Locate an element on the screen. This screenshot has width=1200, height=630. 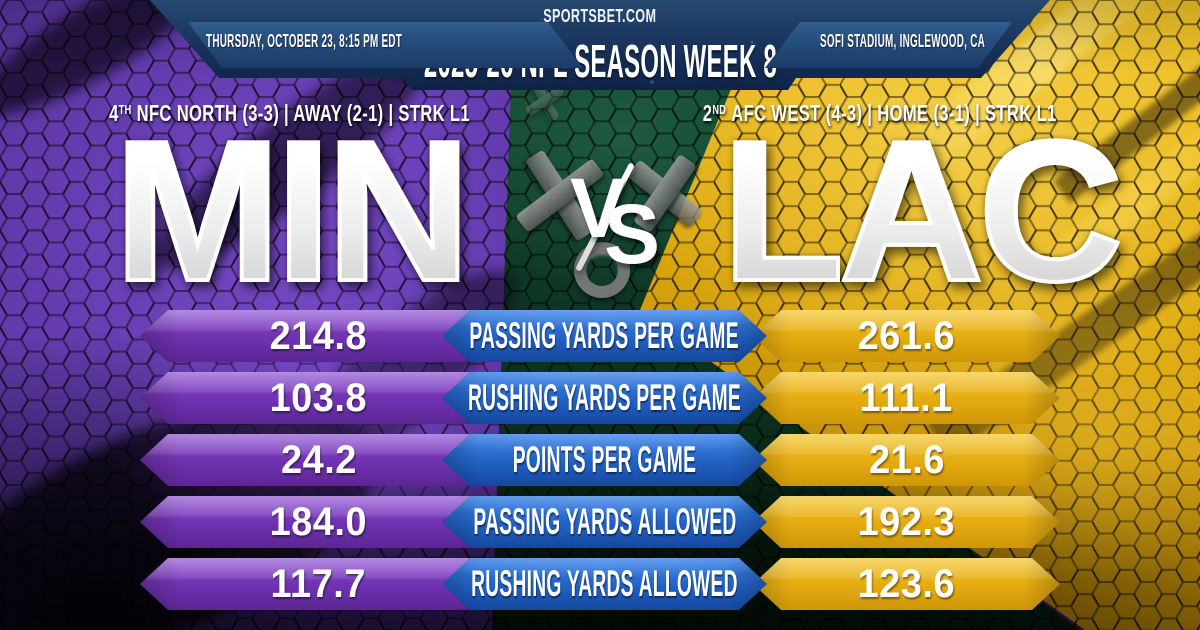
stat-row: 117.7 123.6 RUSHING YARDS ALLOWED is located at coordinates (600, 584).